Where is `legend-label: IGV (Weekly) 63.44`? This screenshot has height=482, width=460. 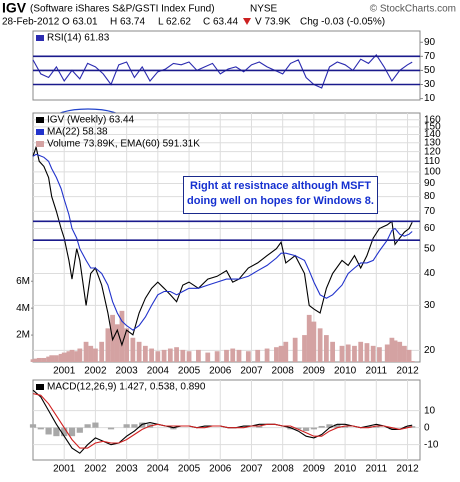 legend-label: IGV (Weekly) 63.44 is located at coordinates (91, 120).